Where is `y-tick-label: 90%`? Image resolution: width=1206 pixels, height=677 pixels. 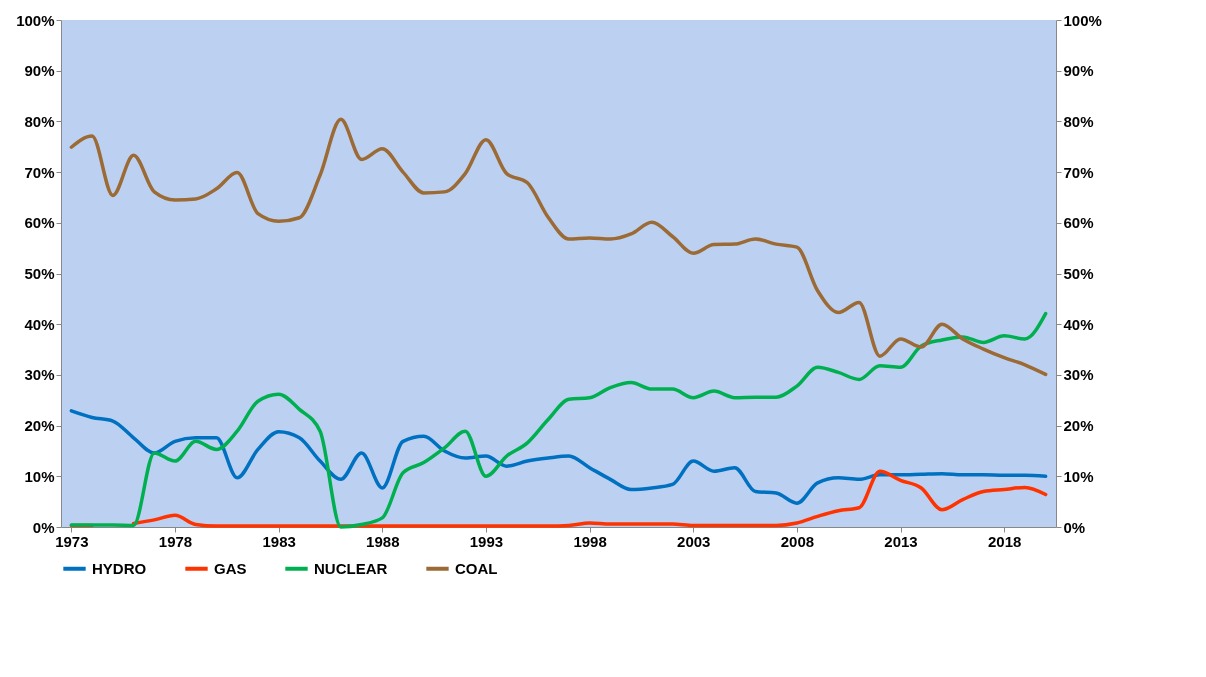 y-tick-label: 90% is located at coordinates (39, 71).